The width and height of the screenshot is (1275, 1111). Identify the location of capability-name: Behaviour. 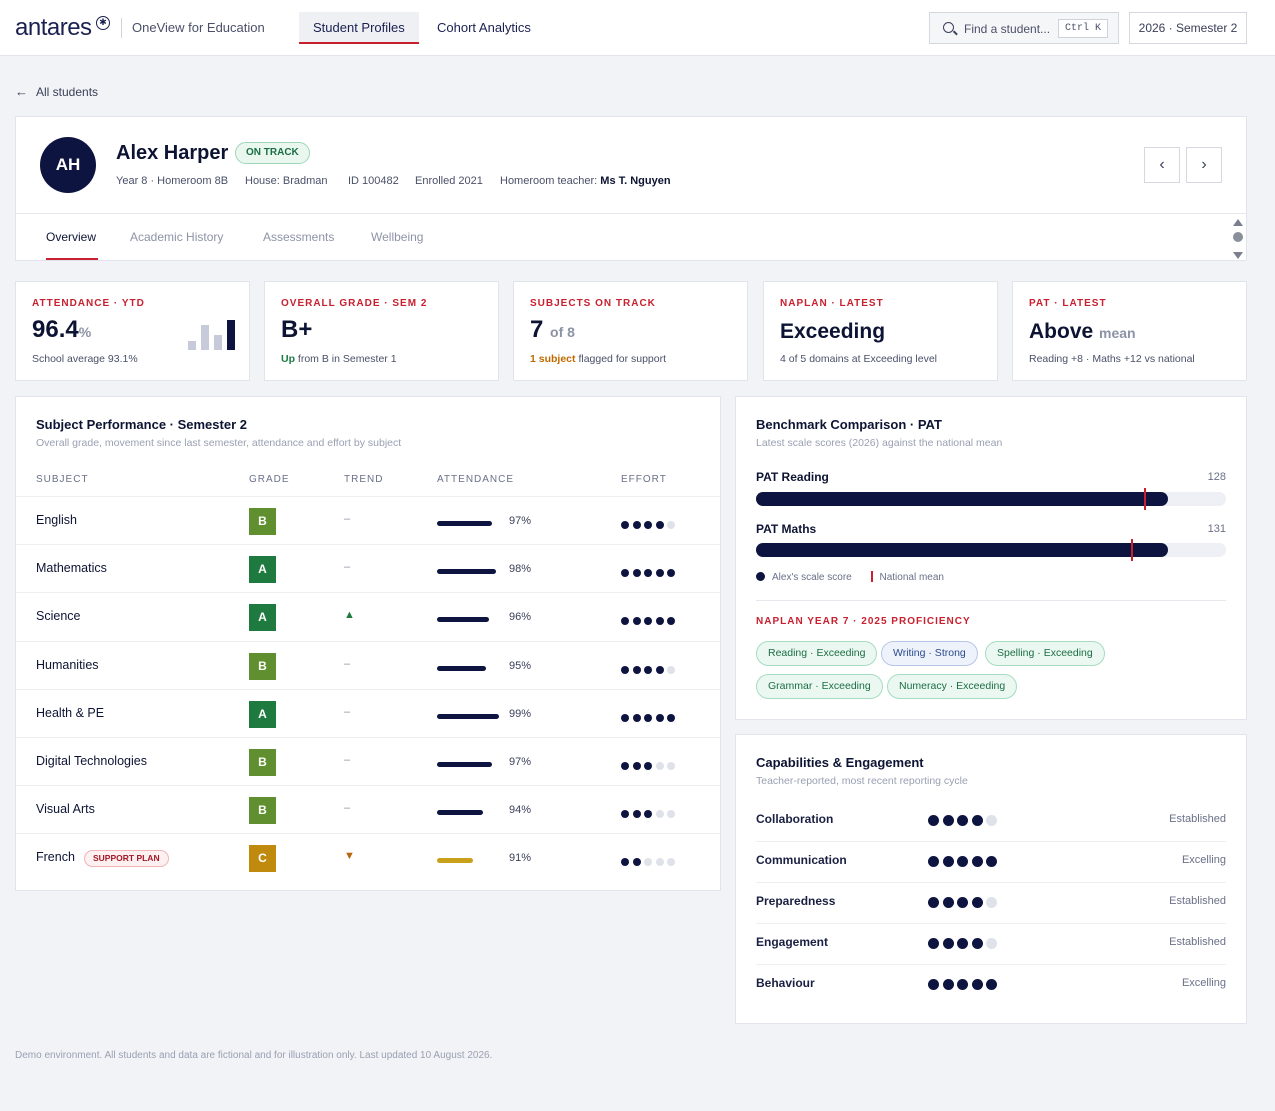
(785, 983).